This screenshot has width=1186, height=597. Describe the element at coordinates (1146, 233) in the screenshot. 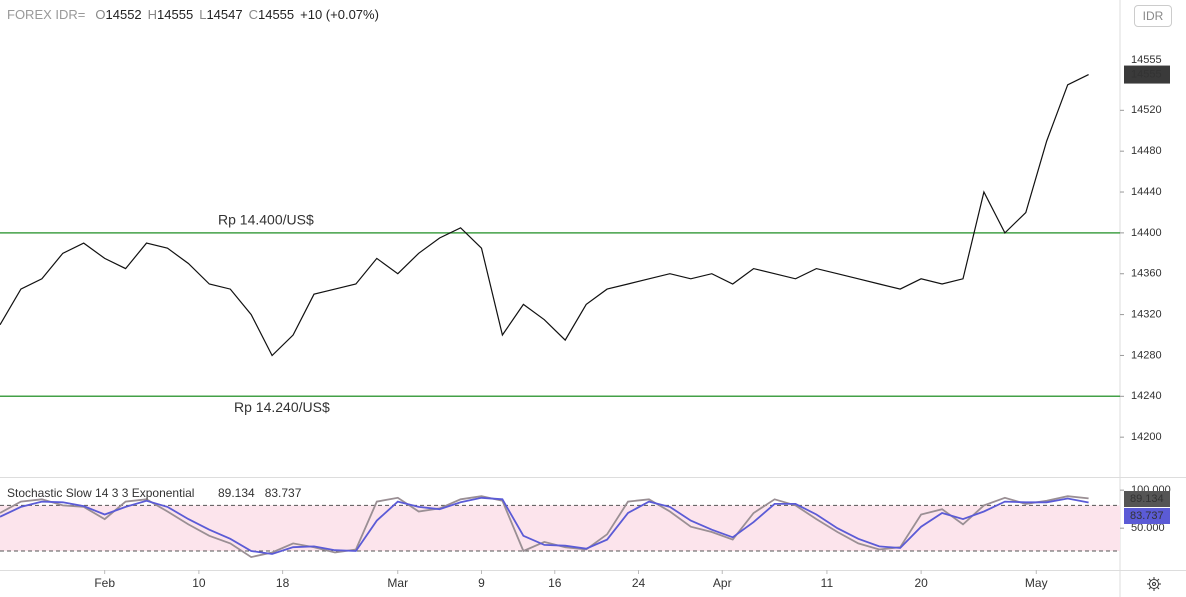

I see `y-tick-label: 14400` at that location.